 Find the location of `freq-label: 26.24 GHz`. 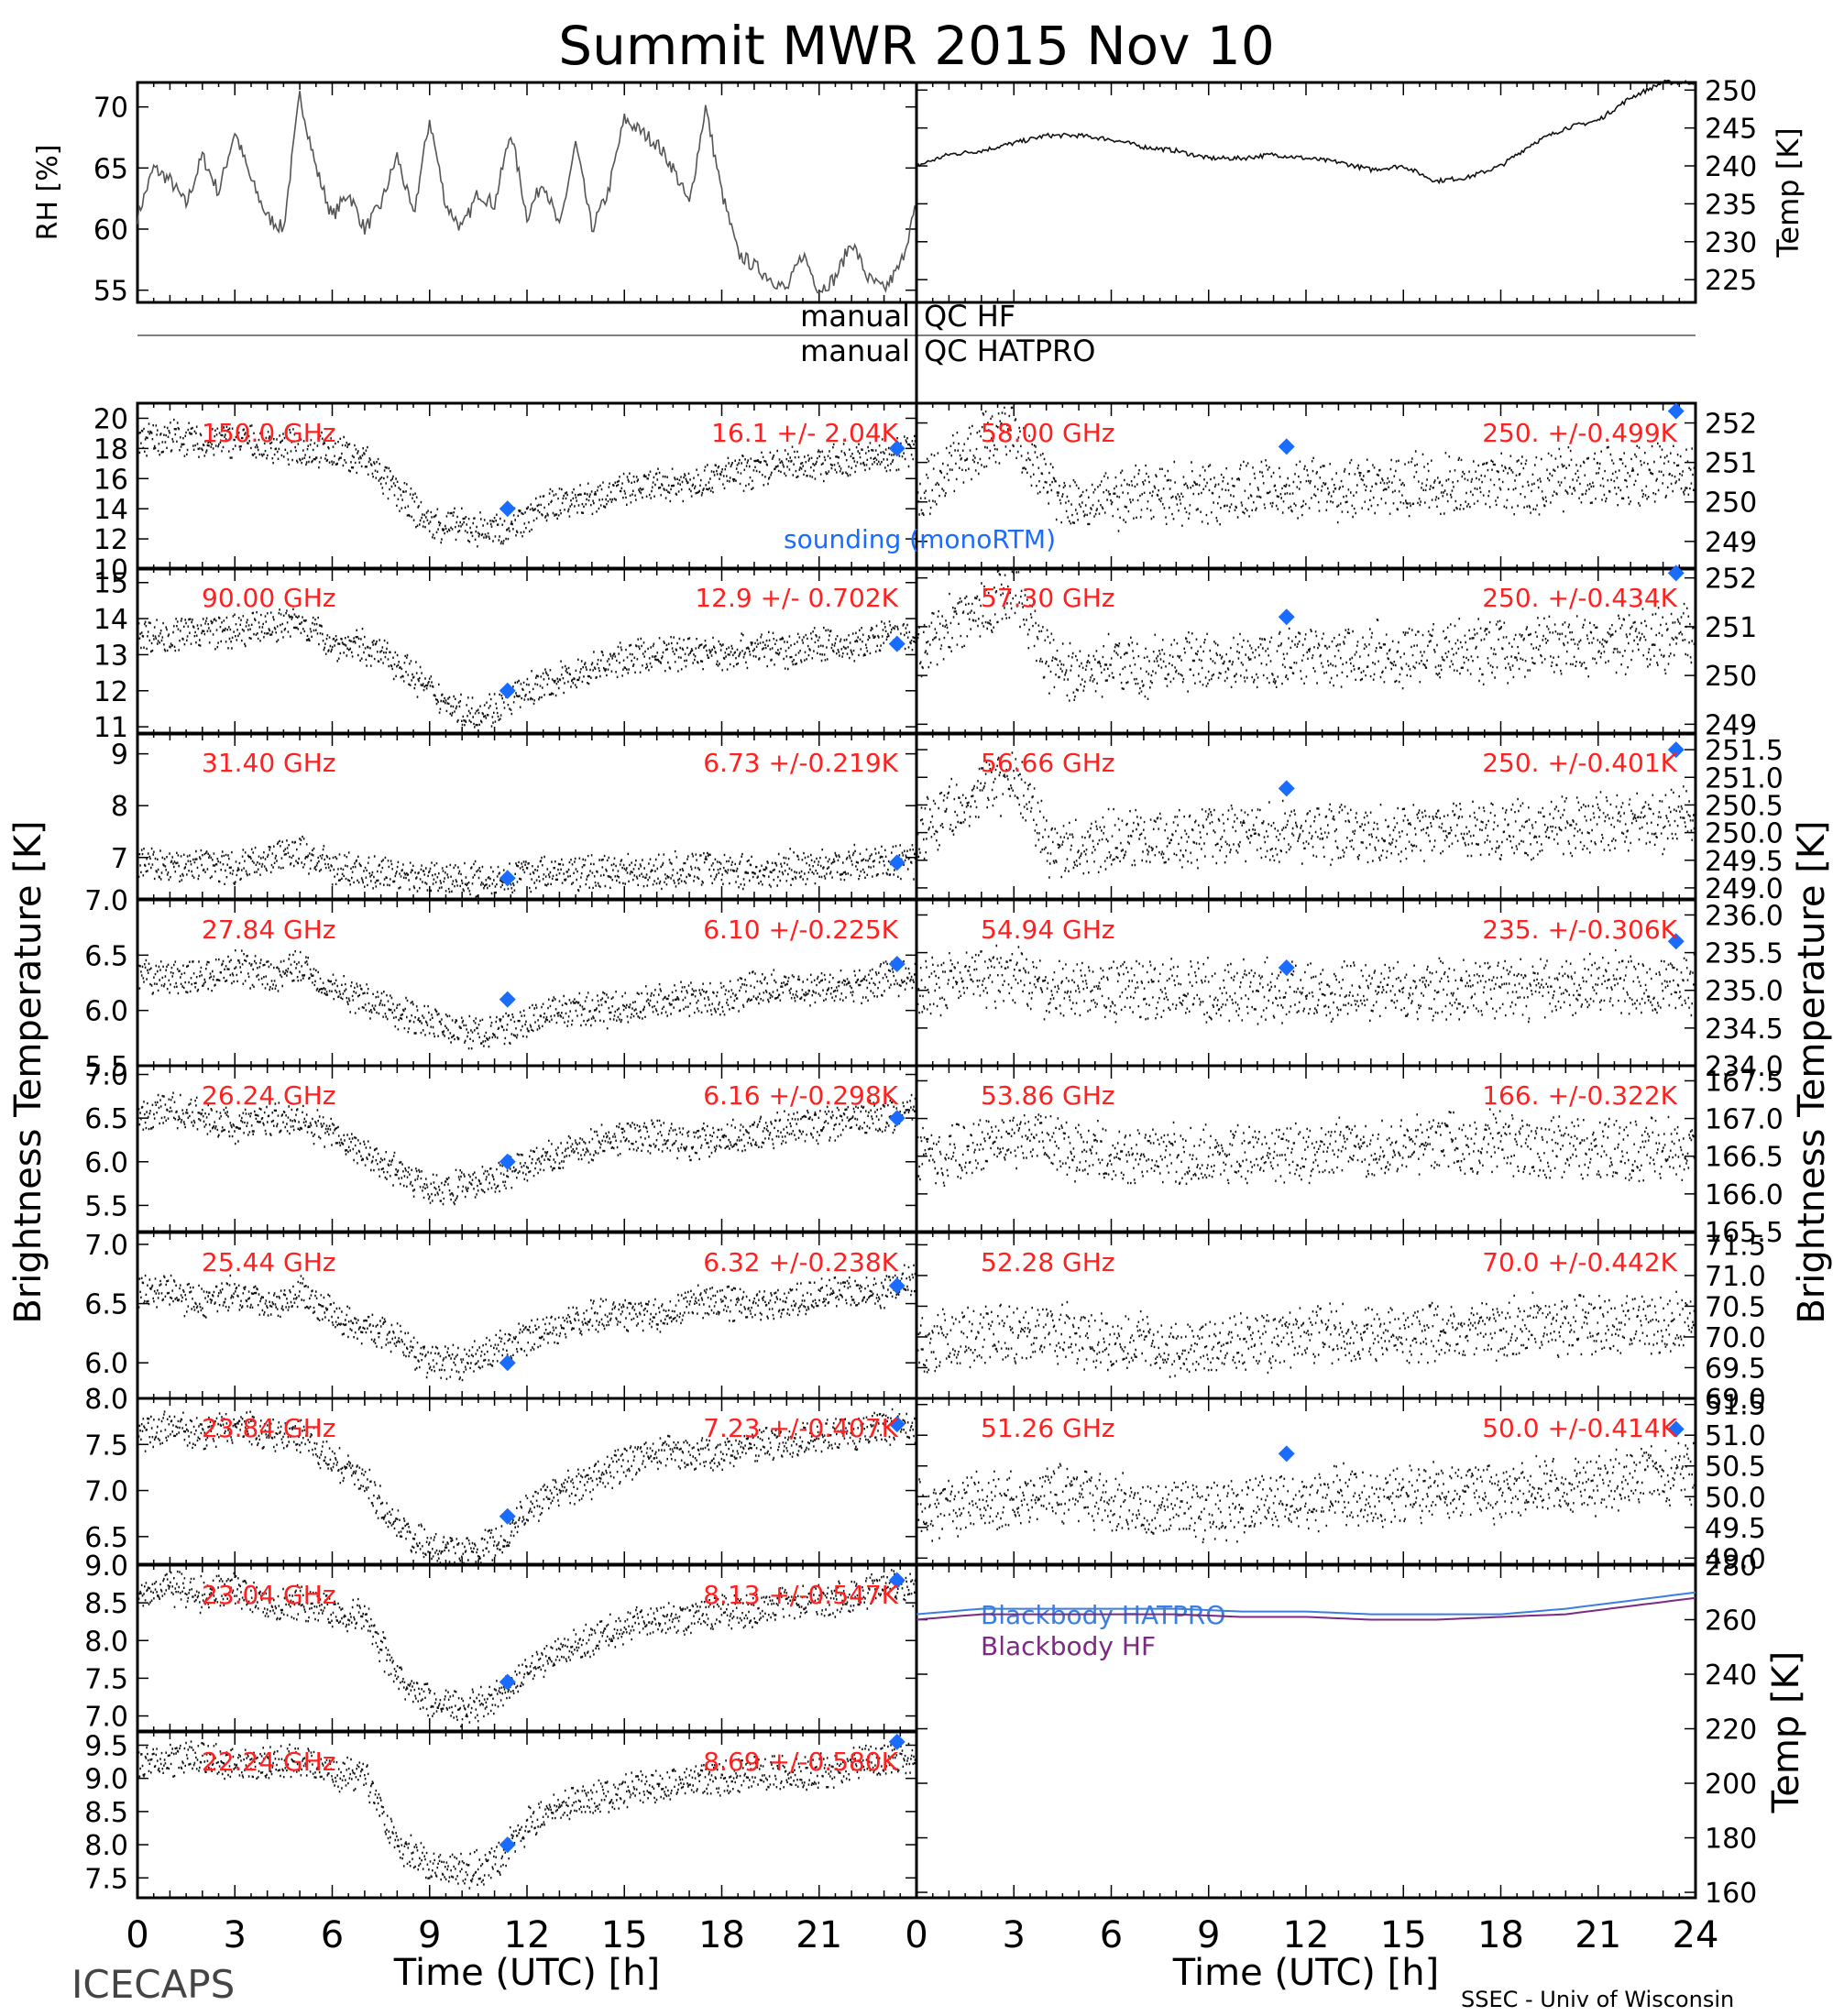

freq-label: 26.24 GHz is located at coordinates (269, 1095).